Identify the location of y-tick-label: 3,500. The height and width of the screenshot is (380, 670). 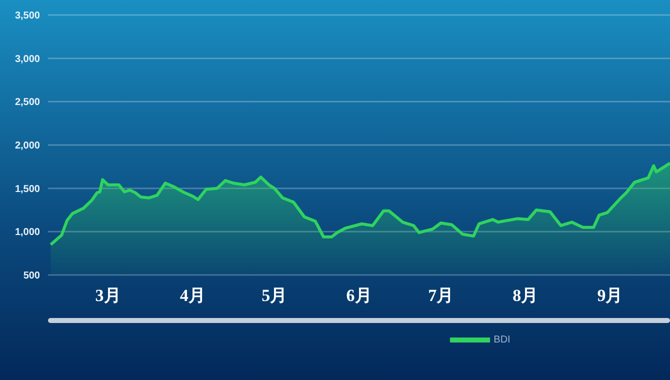
(27, 16).